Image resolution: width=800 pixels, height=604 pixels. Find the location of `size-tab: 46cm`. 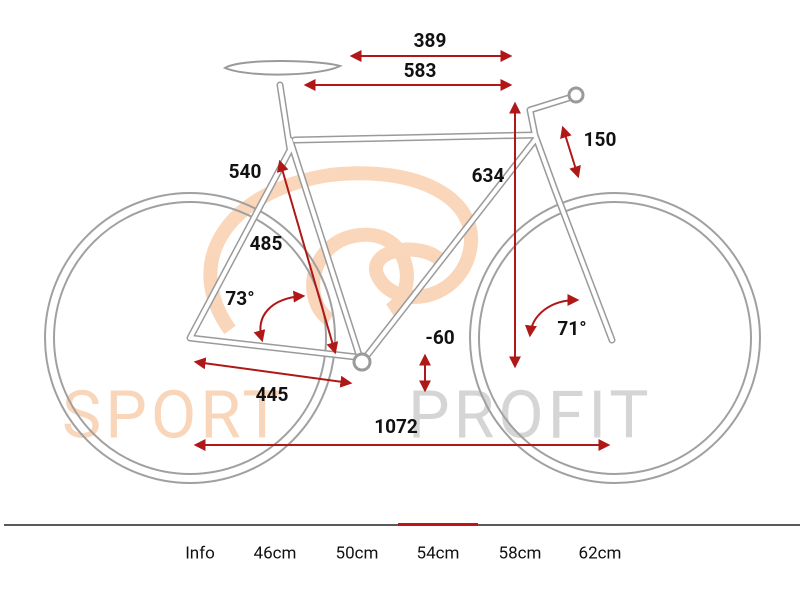

size-tab: 46cm is located at coordinates (275, 553).